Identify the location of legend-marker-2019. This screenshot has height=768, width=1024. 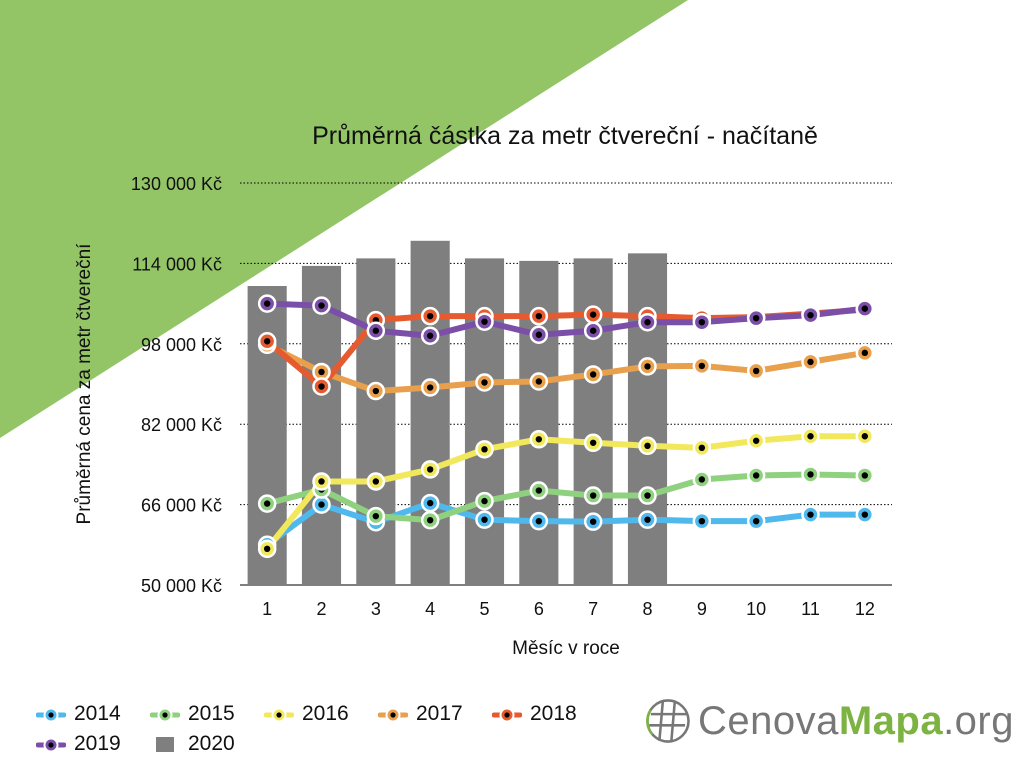
(51, 744).